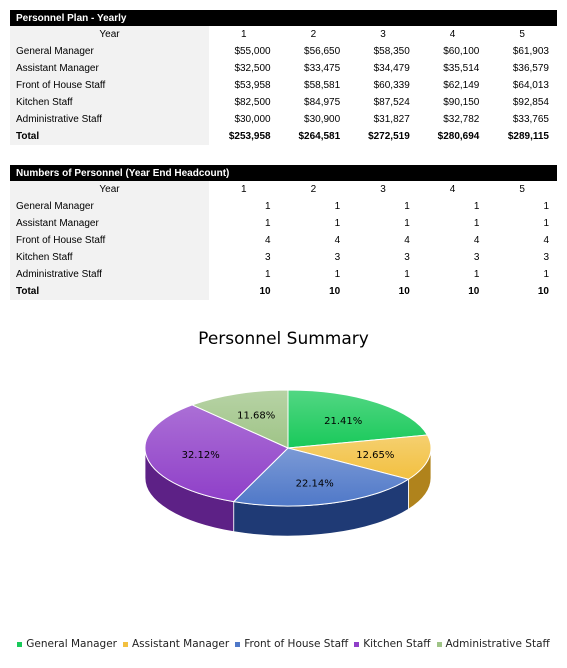  Describe the element at coordinates (343, 421) in the screenshot. I see `pie-label-general-manager: 21.41%` at that location.